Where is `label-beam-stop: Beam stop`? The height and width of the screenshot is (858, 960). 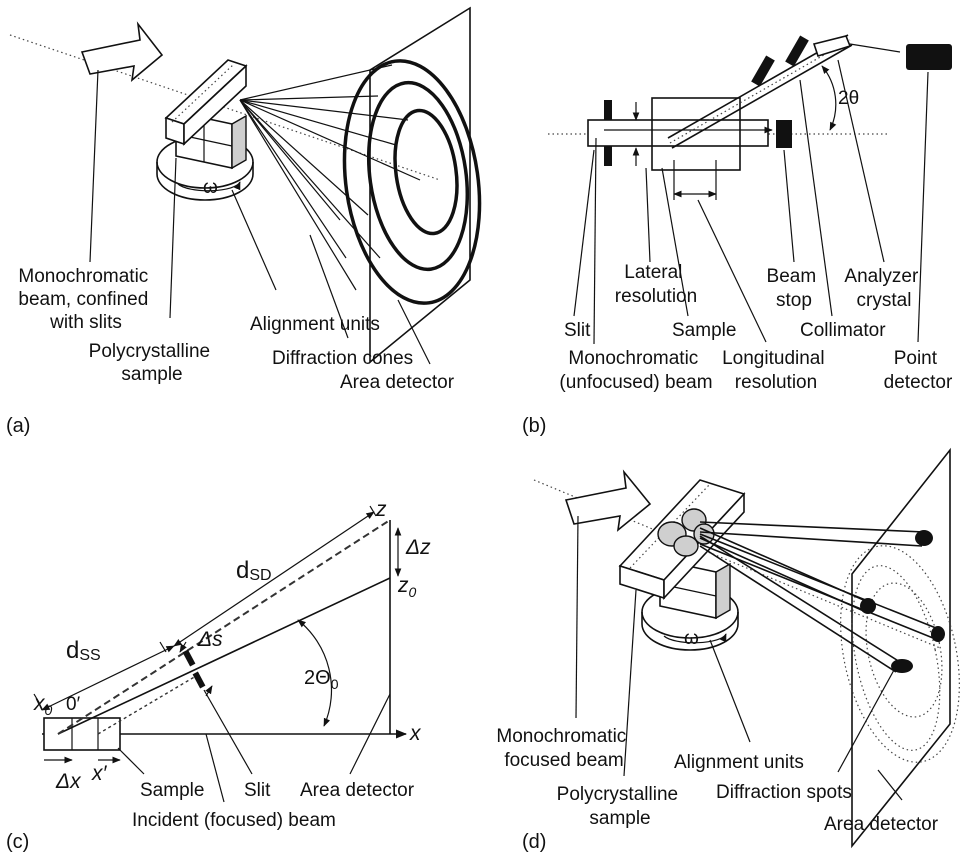 label-beam-stop: Beam stop is located at coordinates (794, 288).